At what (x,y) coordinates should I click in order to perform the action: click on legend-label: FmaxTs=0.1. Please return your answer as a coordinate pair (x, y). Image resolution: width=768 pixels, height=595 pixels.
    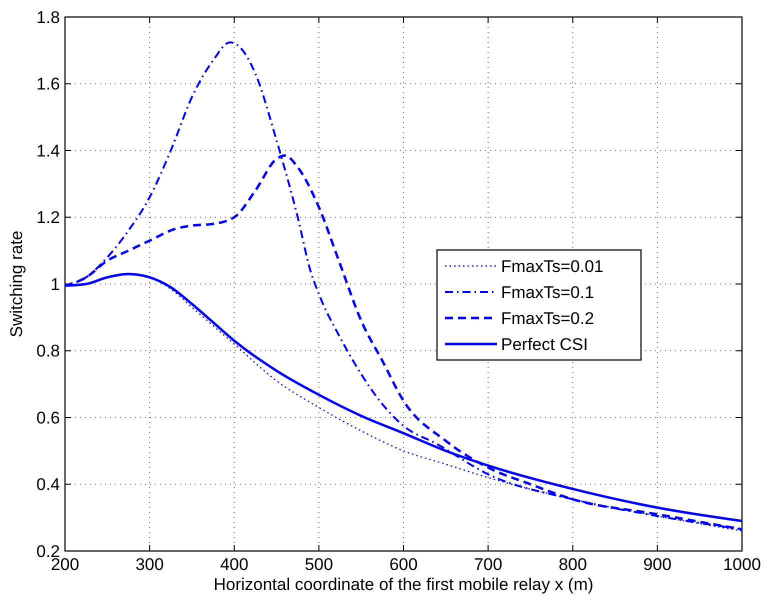
    Looking at the image, I should click on (547, 292).